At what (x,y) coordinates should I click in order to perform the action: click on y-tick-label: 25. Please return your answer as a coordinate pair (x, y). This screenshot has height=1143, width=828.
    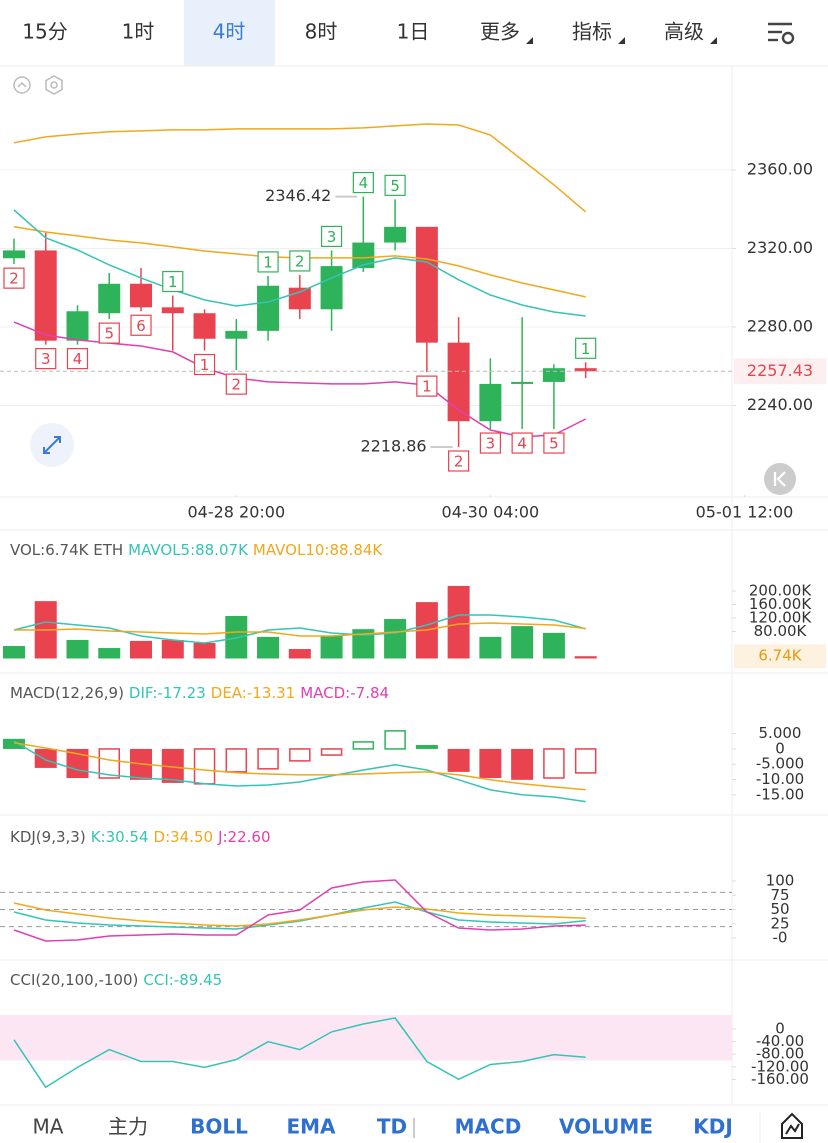
    Looking at the image, I should click on (779, 923).